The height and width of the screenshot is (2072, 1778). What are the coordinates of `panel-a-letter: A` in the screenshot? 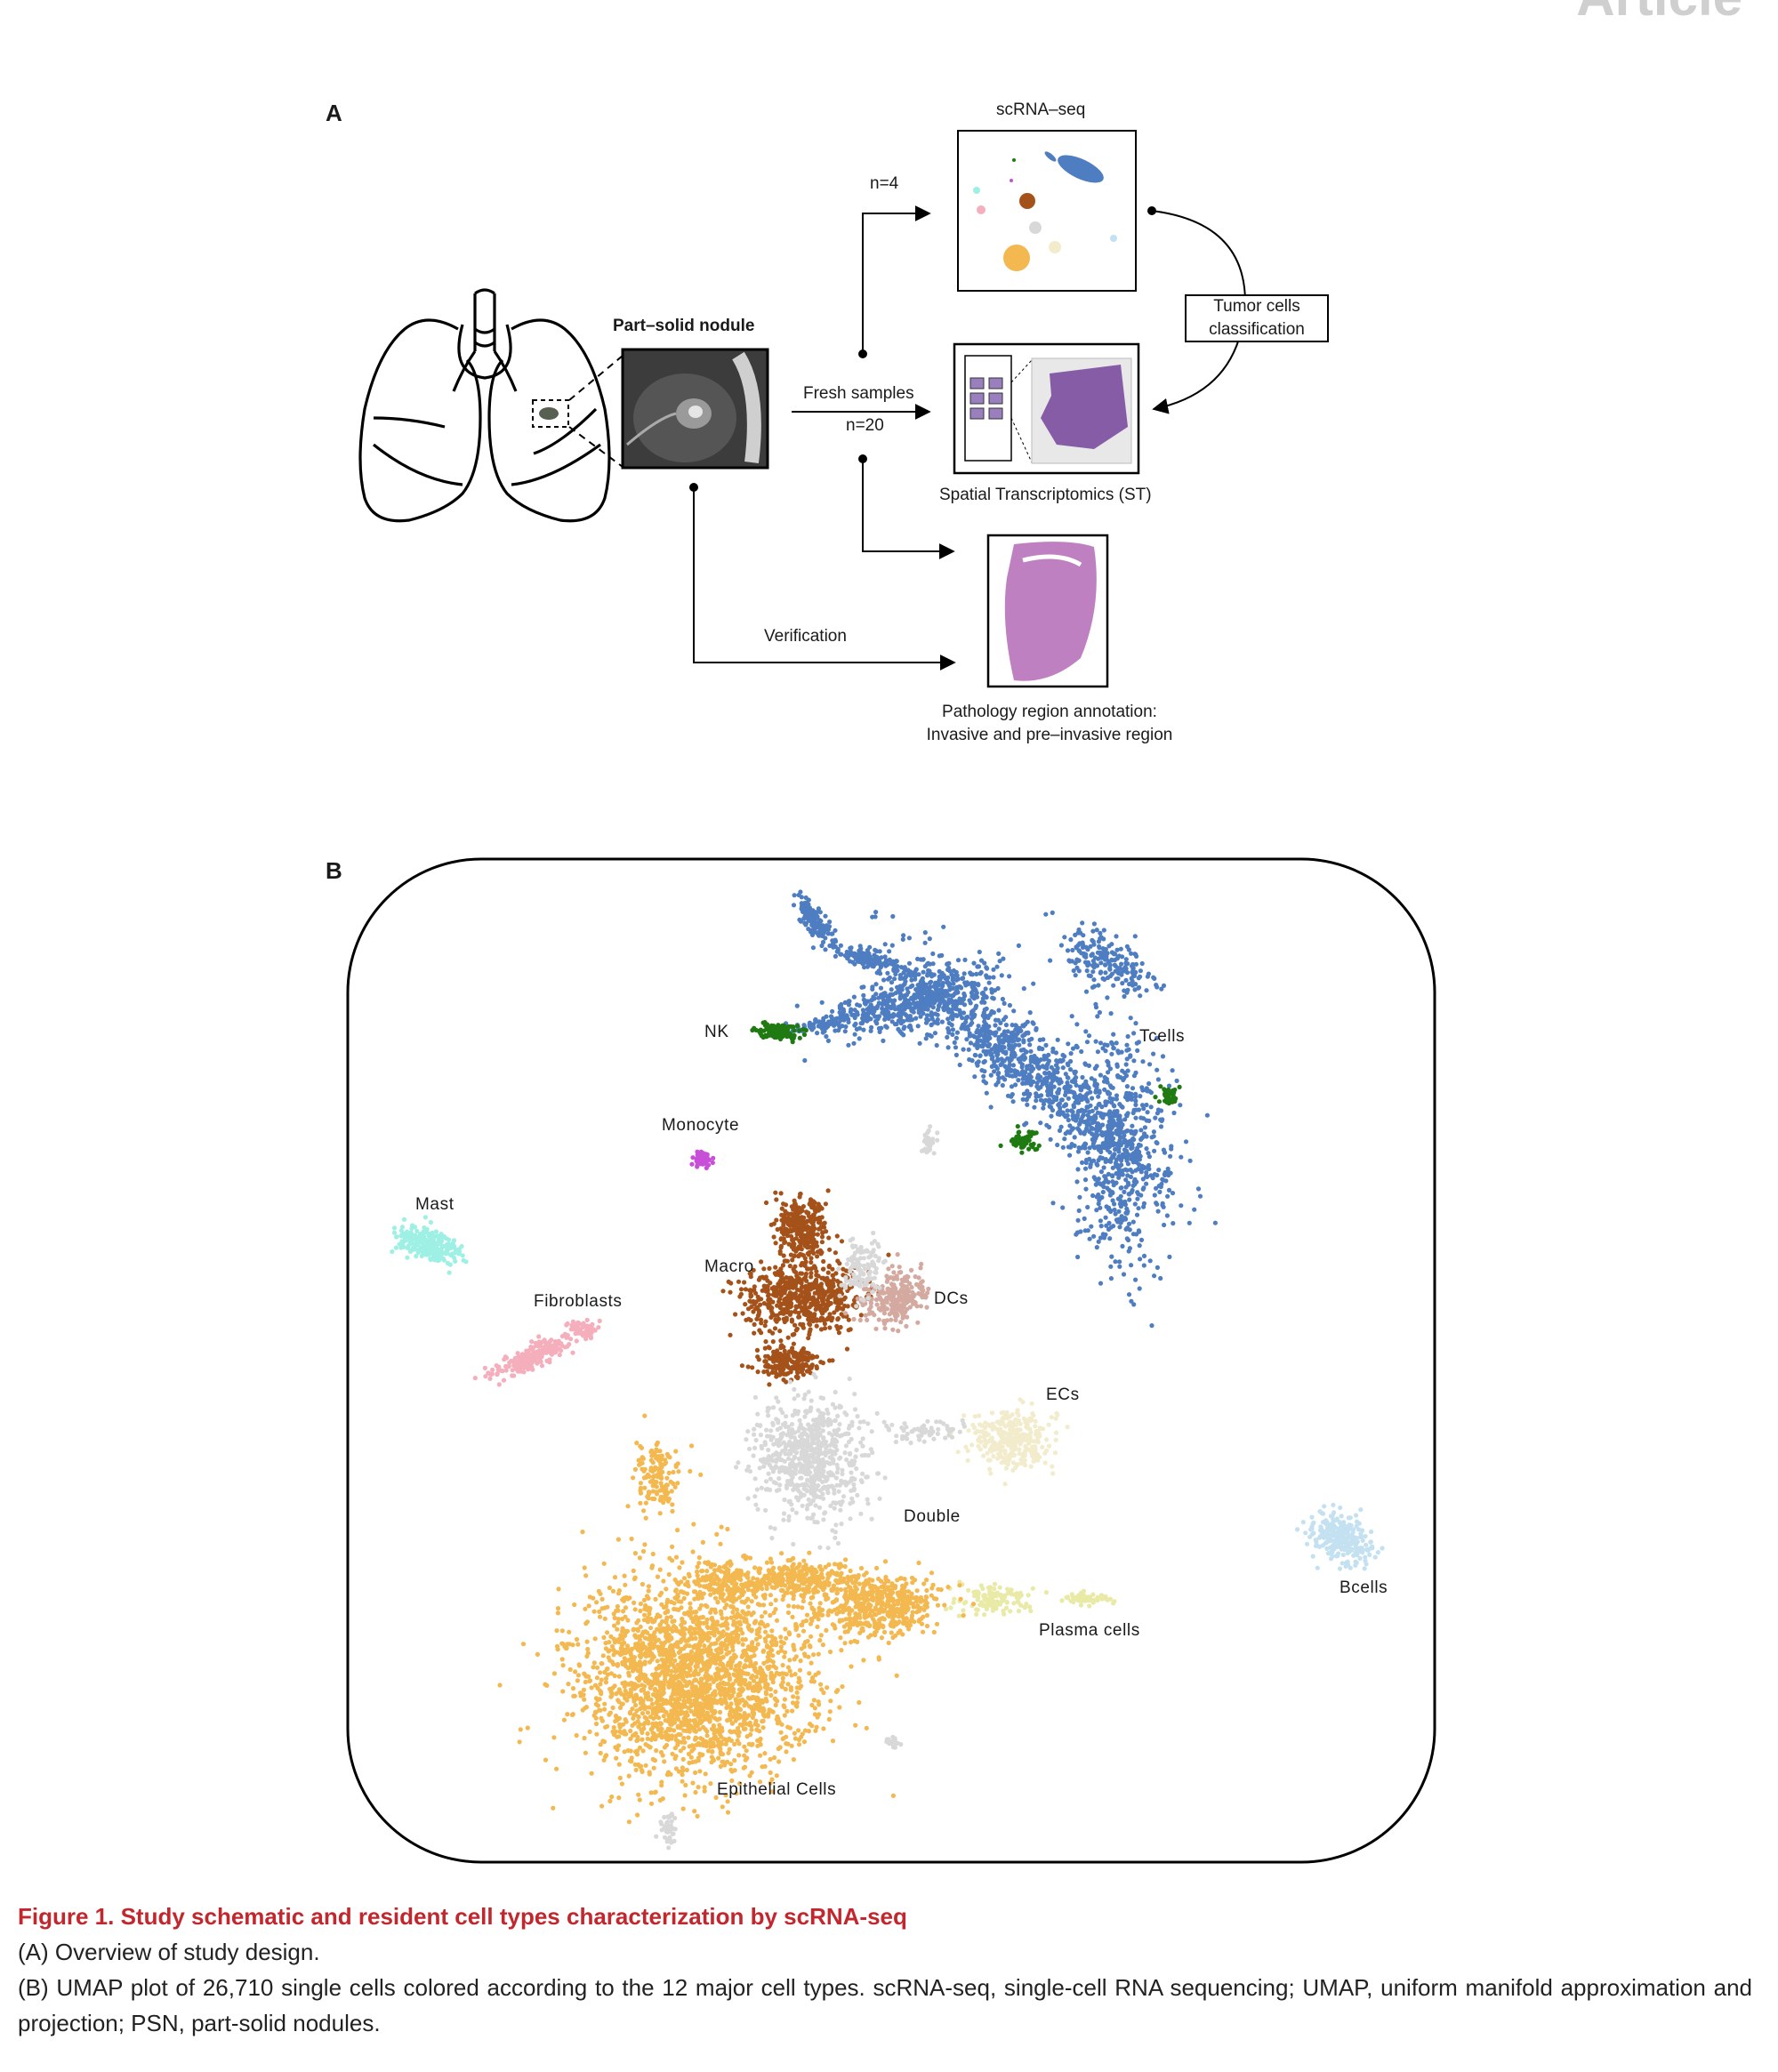 It's located at (334, 113).